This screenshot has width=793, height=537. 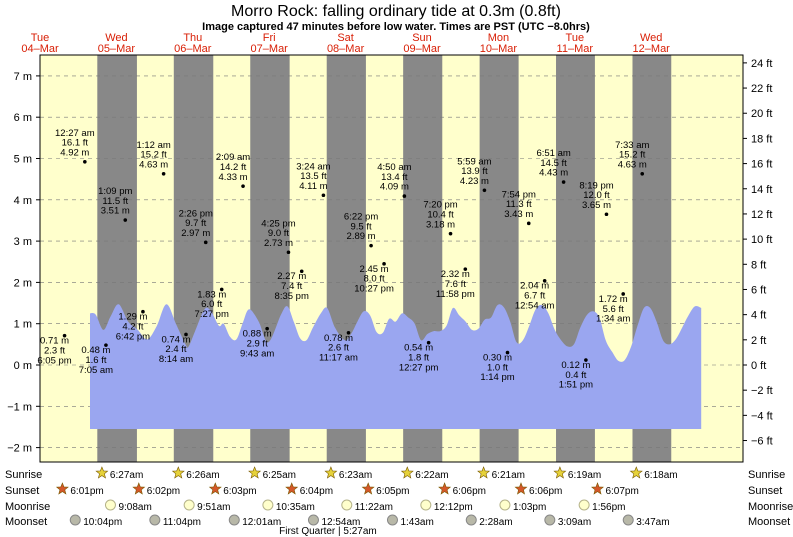 What do you see at coordinates (213, 507) in the screenshot?
I see `event-time-label: 9:51am` at bounding box center [213, 507].